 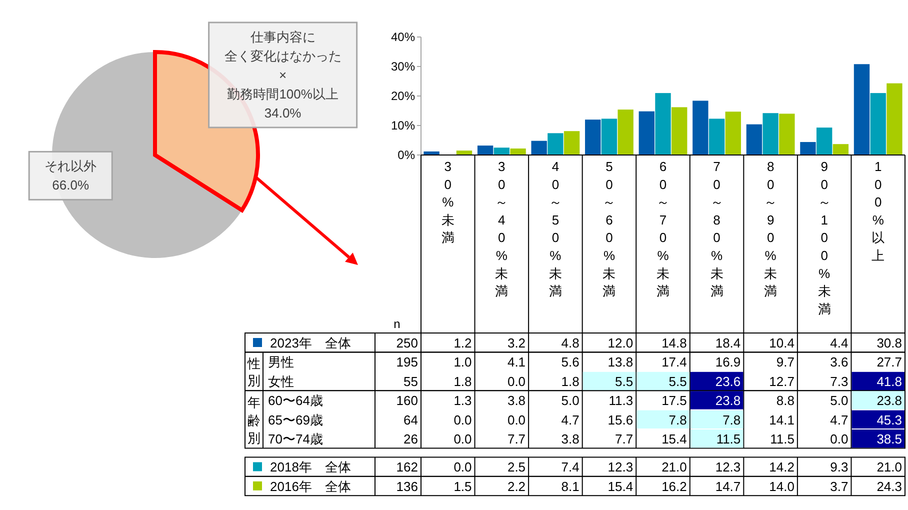 I want to click on data-label: 14.8, so click(x=674, y=343).